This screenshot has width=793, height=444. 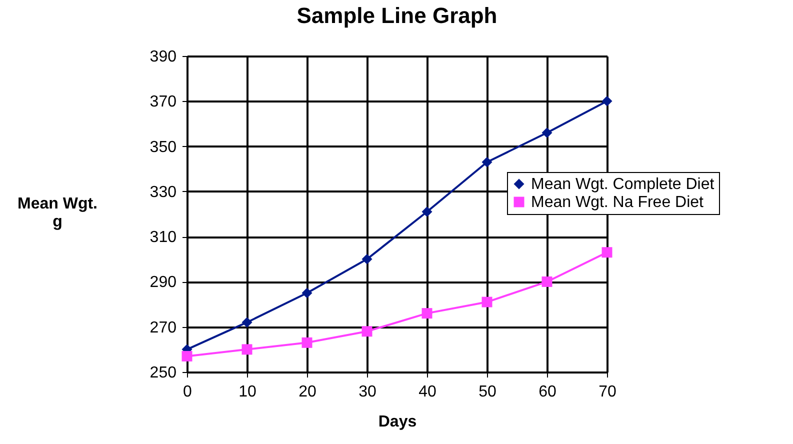 I want to click on y-tick-label: 310, so click(x=163, y=237).